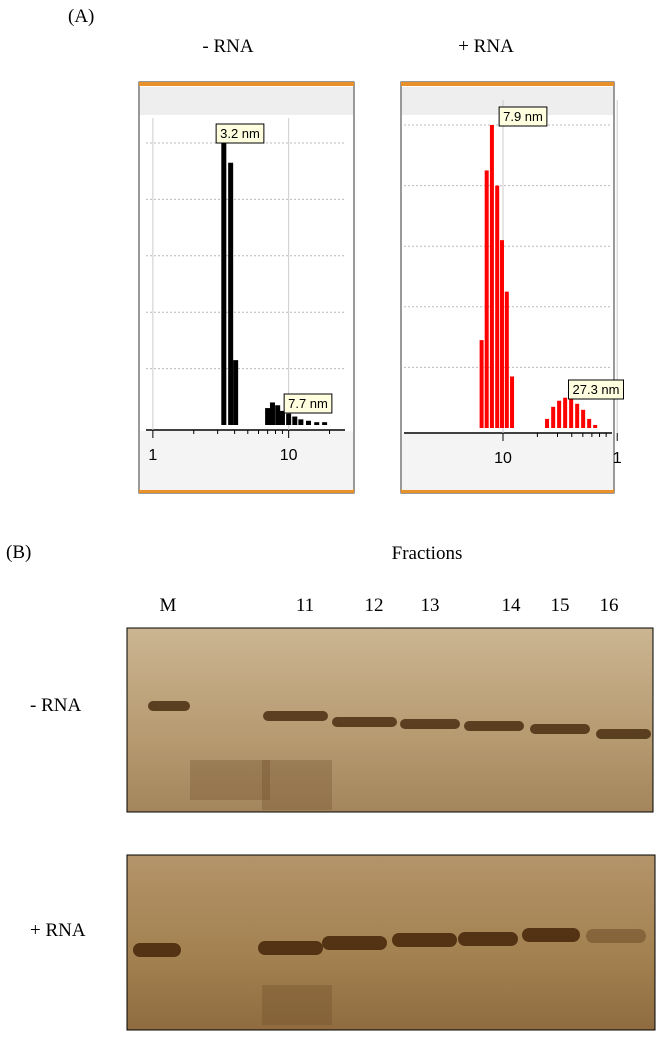 This screenshot has width=661, height=1038. I want to click on row-label: - RNA, so click(55, 705).